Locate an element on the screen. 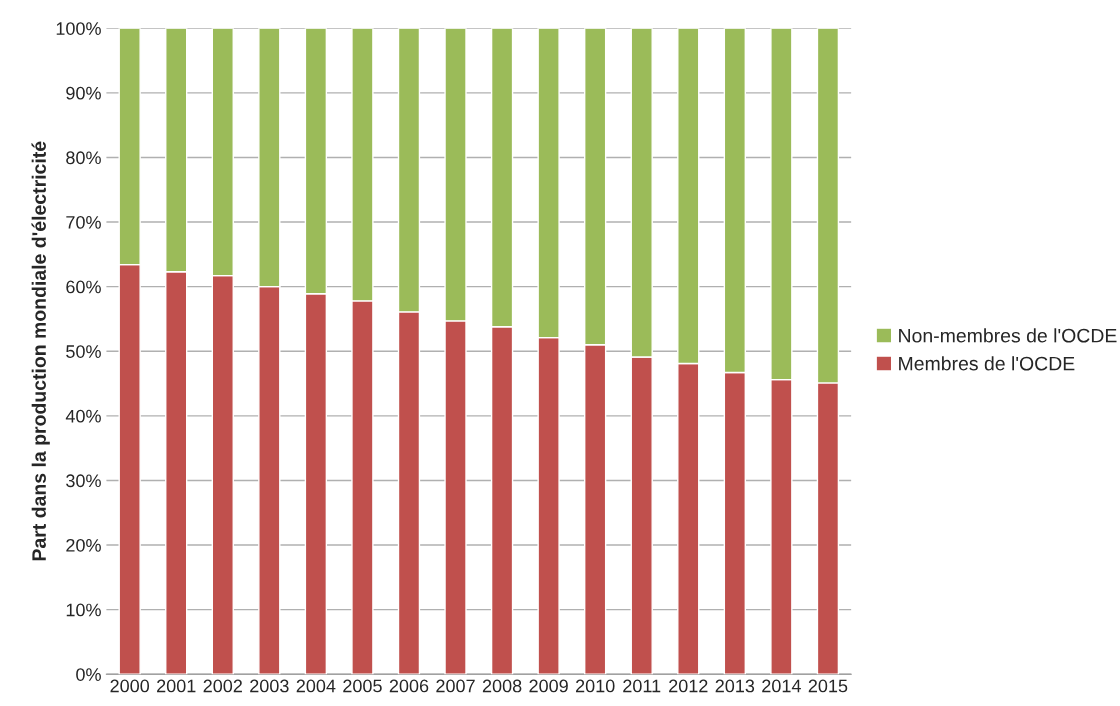 This screenshot has height=706, width=1120. y-tick-label: 90% is located at coordinates (83, 93).